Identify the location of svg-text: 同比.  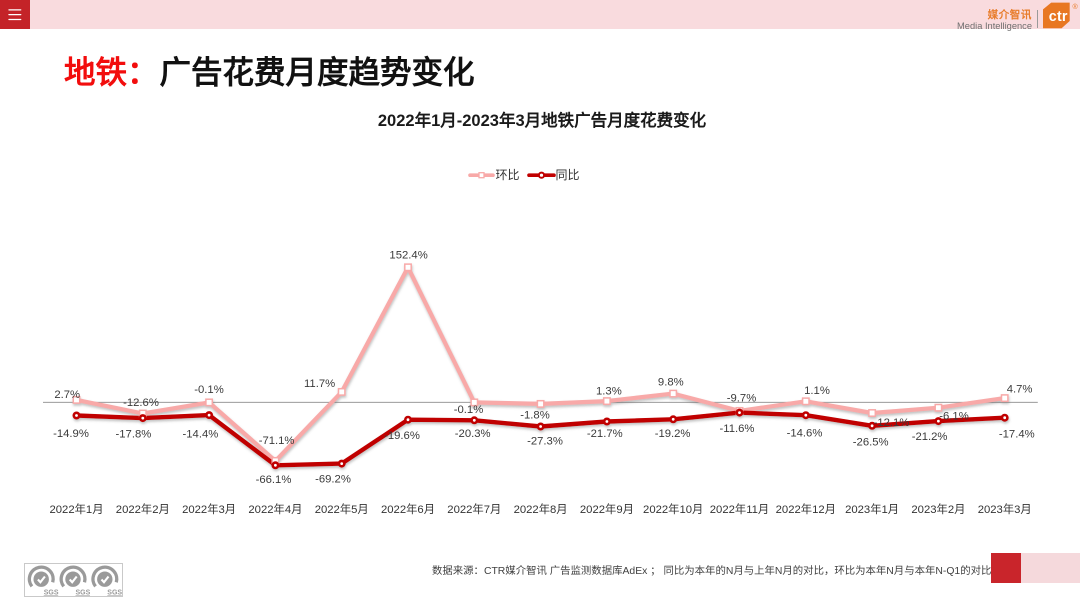
(568, 175).